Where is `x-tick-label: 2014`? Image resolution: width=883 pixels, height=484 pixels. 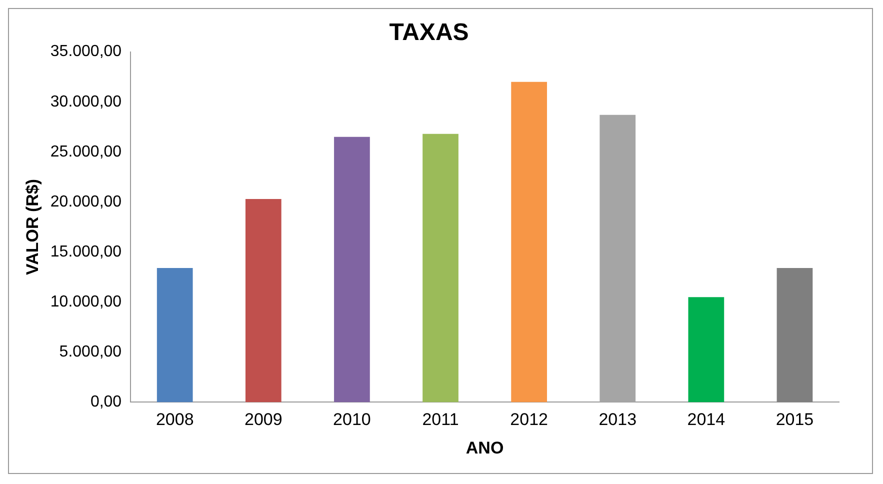
x-tick-label: 2014 is located at coordinates (706, 420).